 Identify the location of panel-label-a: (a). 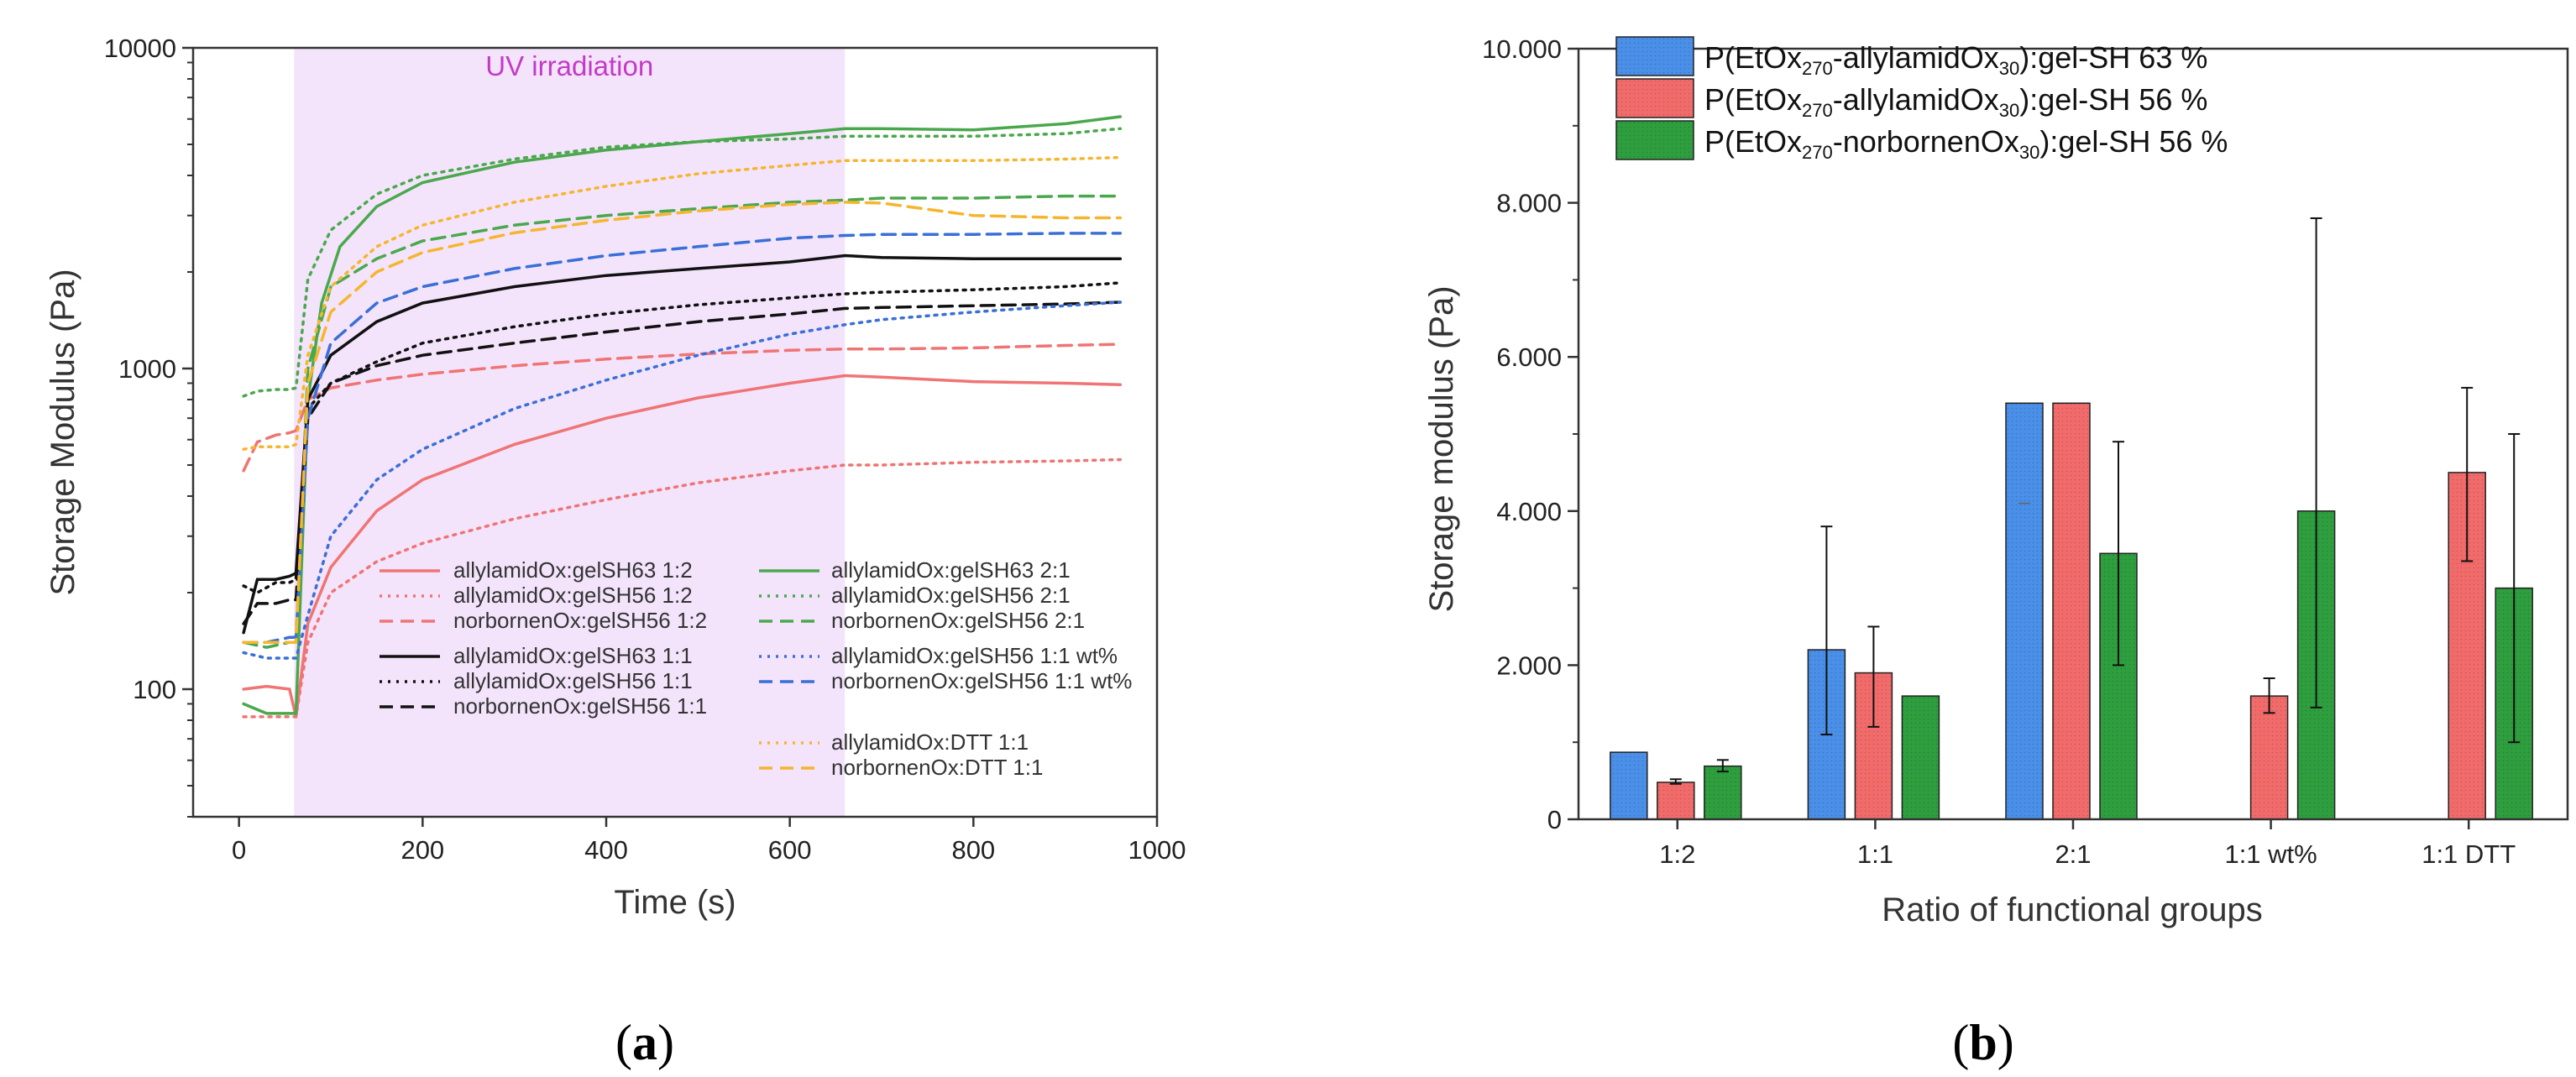
(644, 1042).